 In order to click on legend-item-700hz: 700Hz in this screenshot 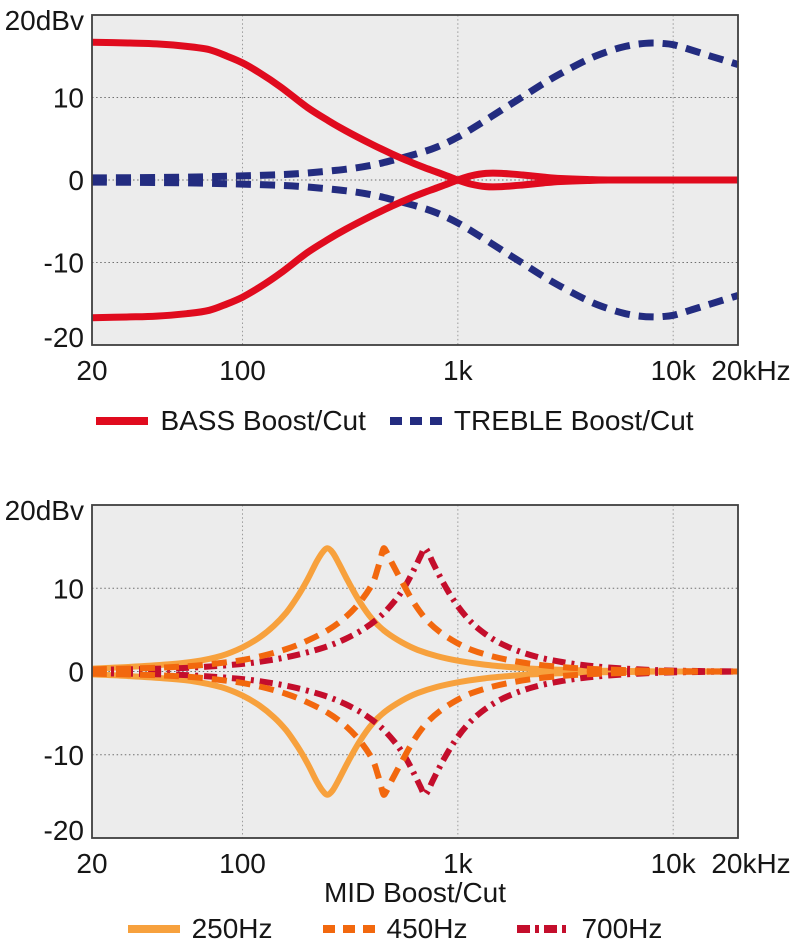, I will do `click(589, 929)`.